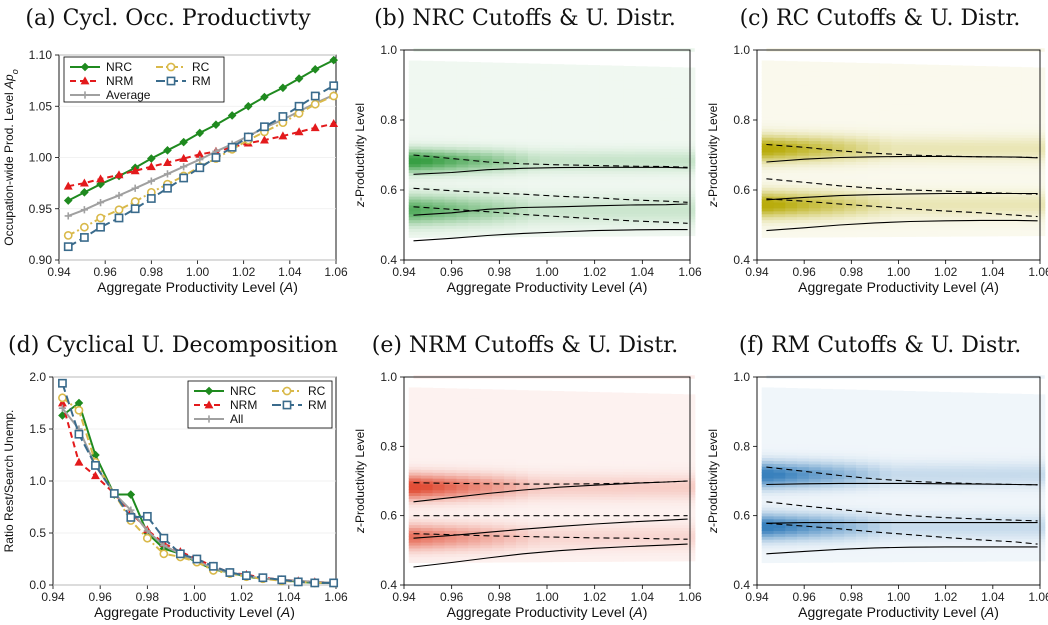 This screenshot has width=1048, height=625. I want to click on y-tick-label: 0.6, so click(388, 190).